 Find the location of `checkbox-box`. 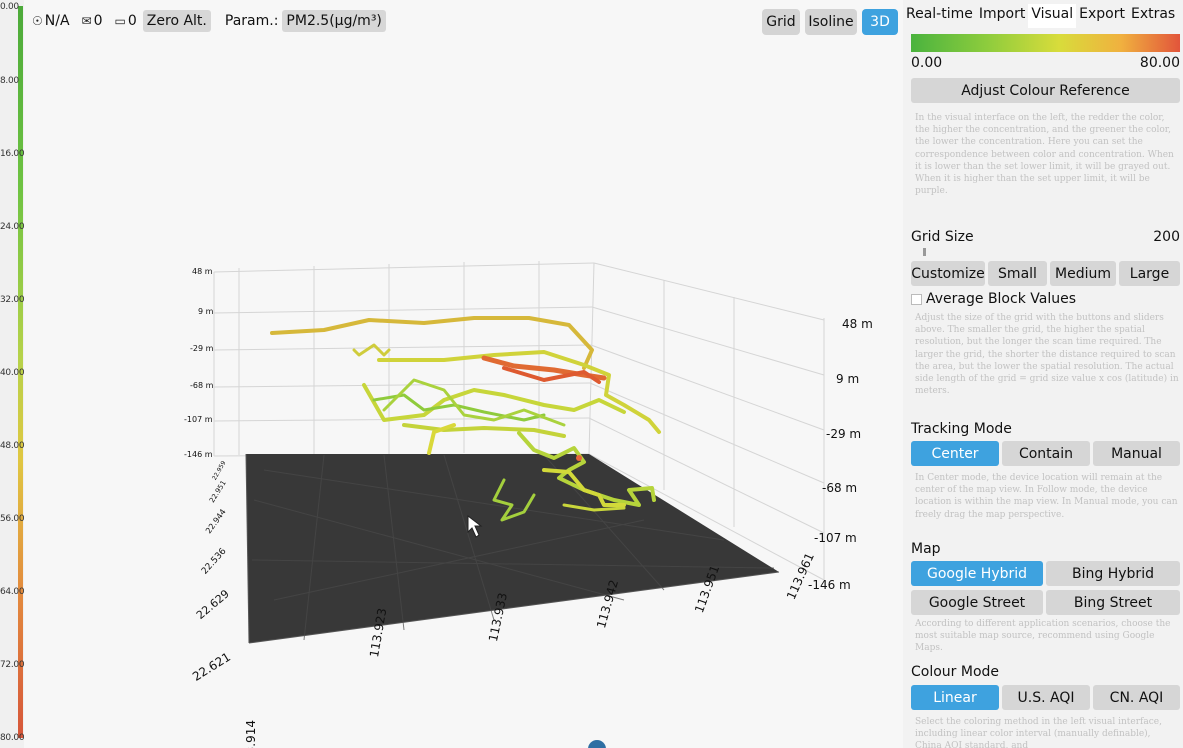

checkbox-box is located at coordinates (916, 299).